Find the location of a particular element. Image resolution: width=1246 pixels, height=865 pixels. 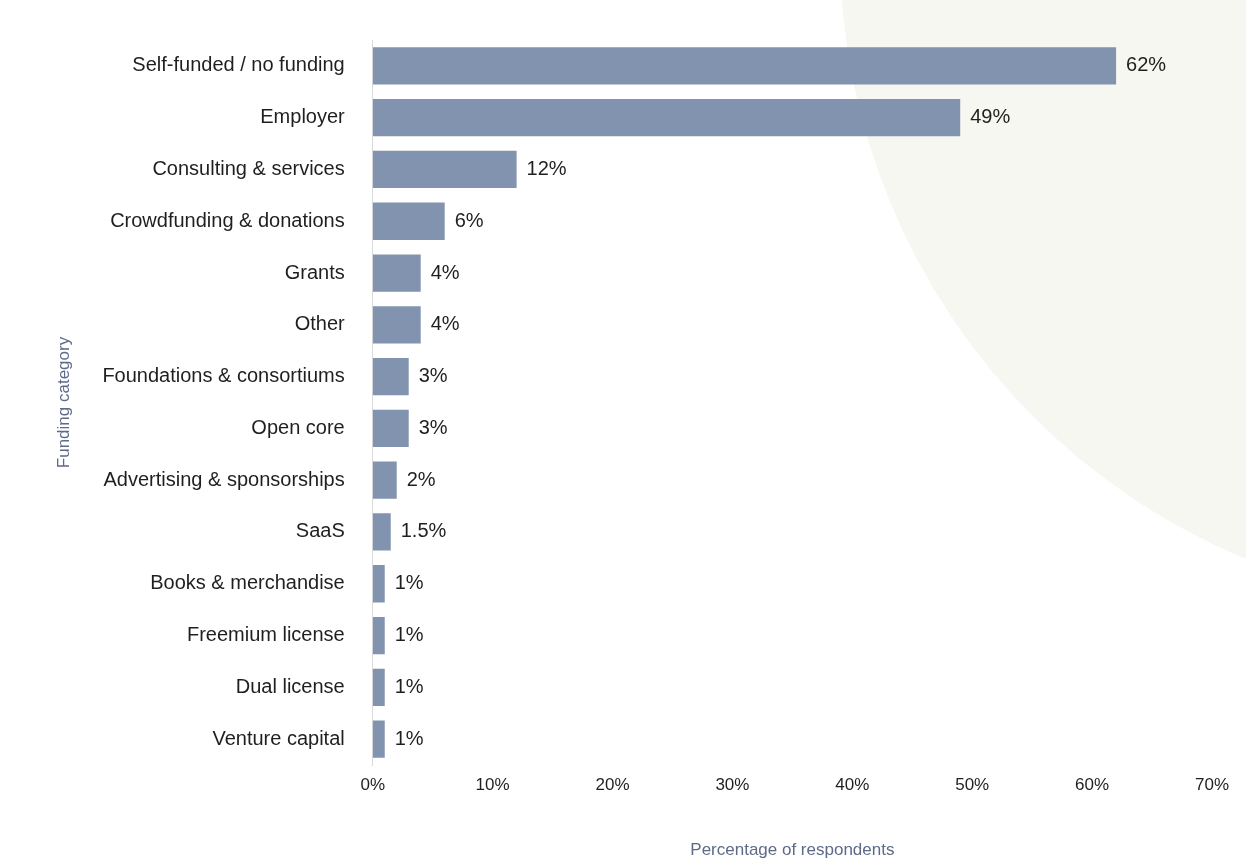

y-tick-label: Freemium license is located at coordinates (265, 634).